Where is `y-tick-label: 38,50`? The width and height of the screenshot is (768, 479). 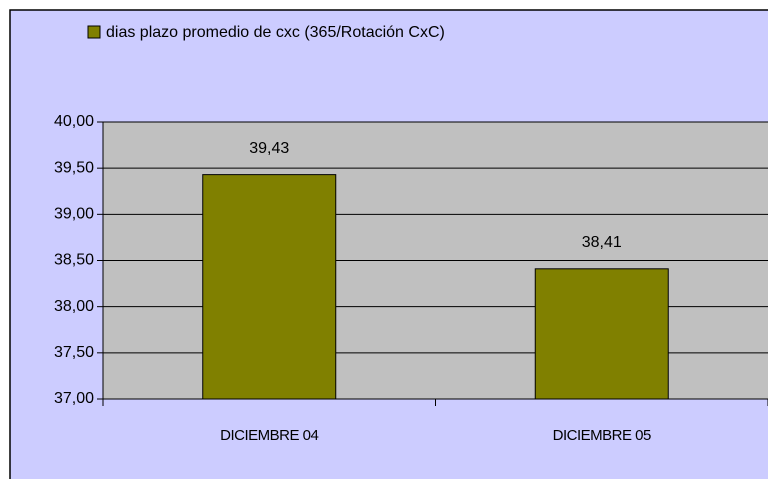 y-tick-label: 38,50 is located at coordinates (74, 260).